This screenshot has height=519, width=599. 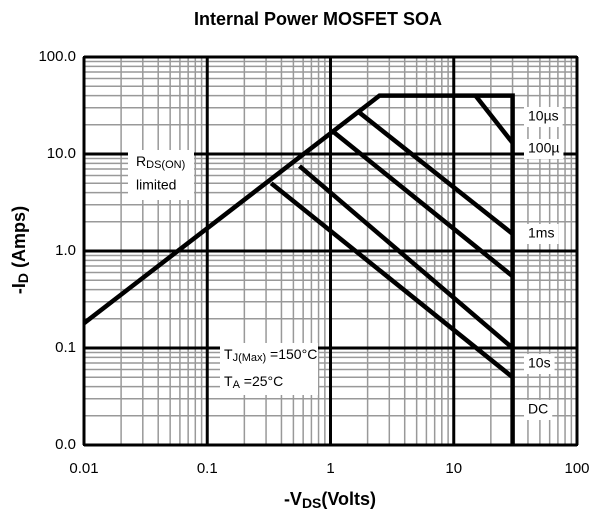 What do you see at coordinates (83, 468) in the screenshot?
I see `x-tick-label: 0.01` at bounding box center [83, 468].